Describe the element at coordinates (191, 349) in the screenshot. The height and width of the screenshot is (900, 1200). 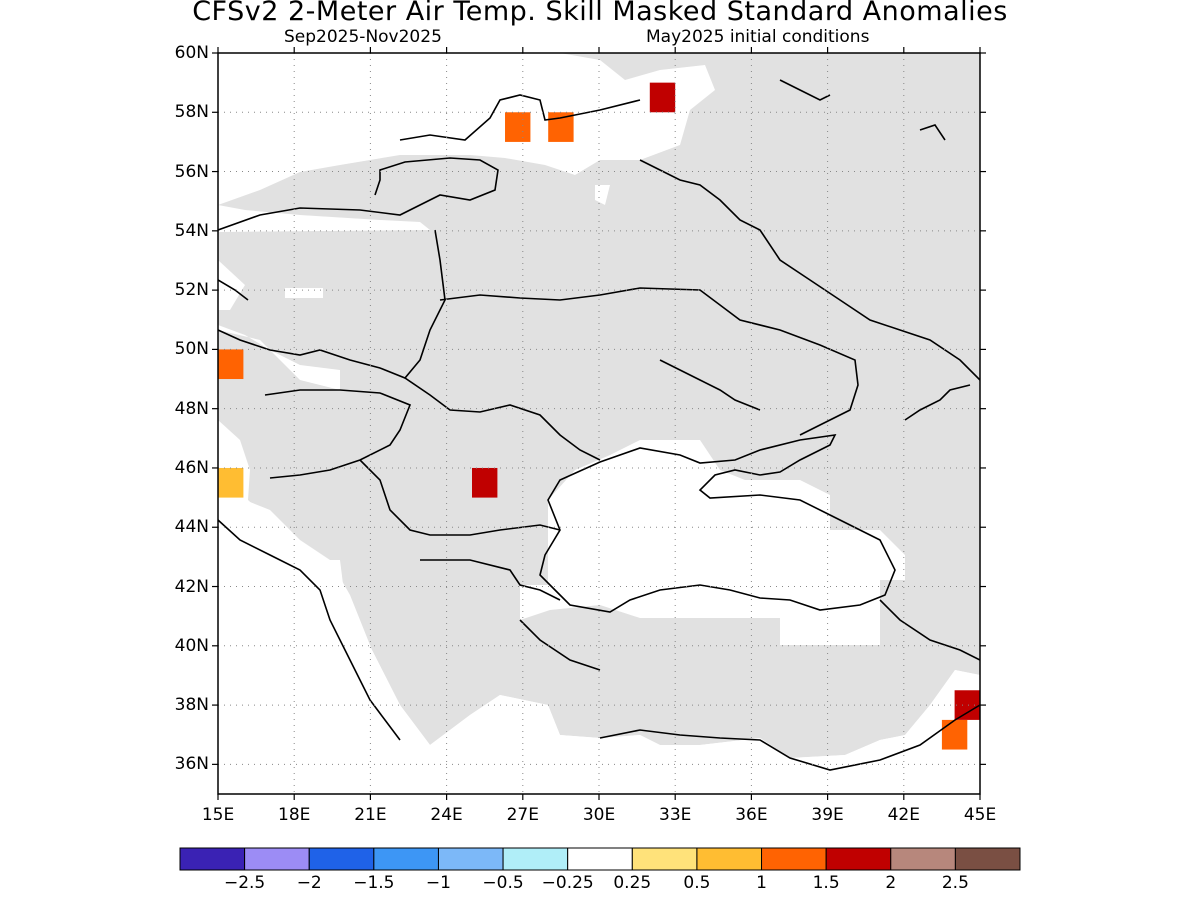
I see `lat-label: 50N` at that location.